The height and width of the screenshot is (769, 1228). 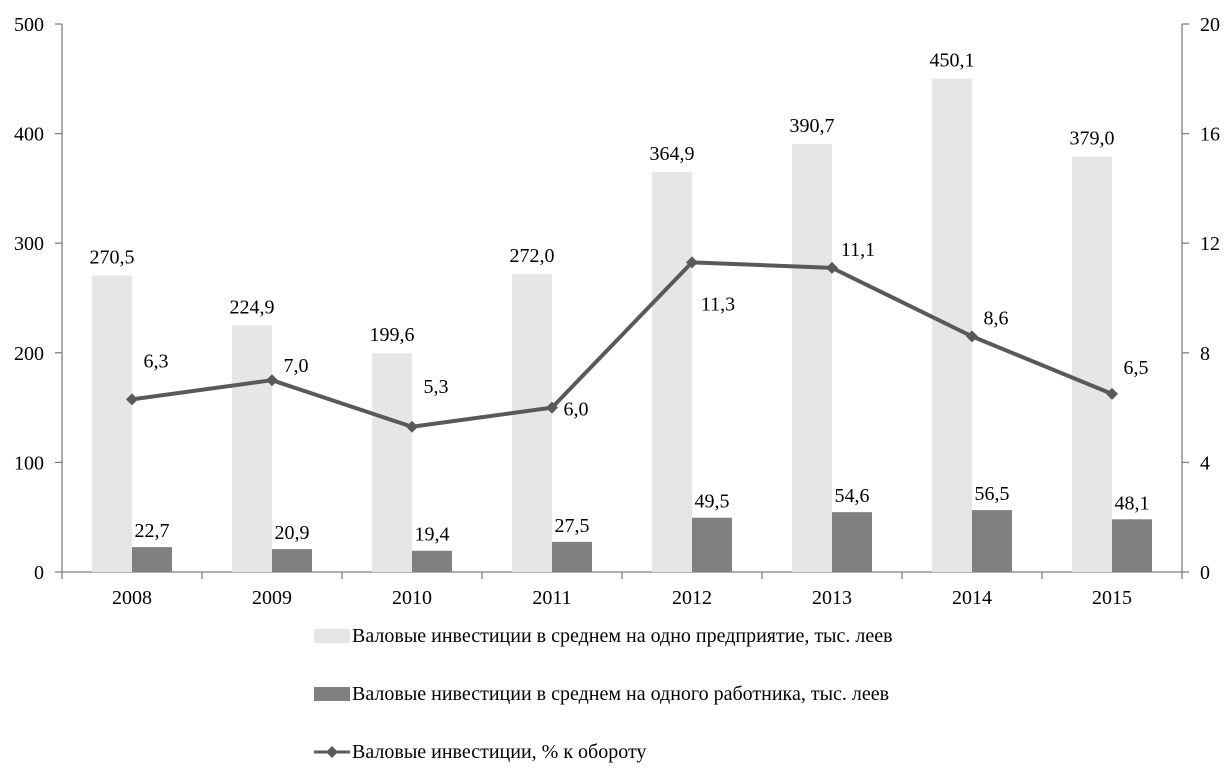 What do you see at coordinates (996, 318) in the screenshot?
I see `data-label-turnover: 8,6` at bounding box center [996, 318].